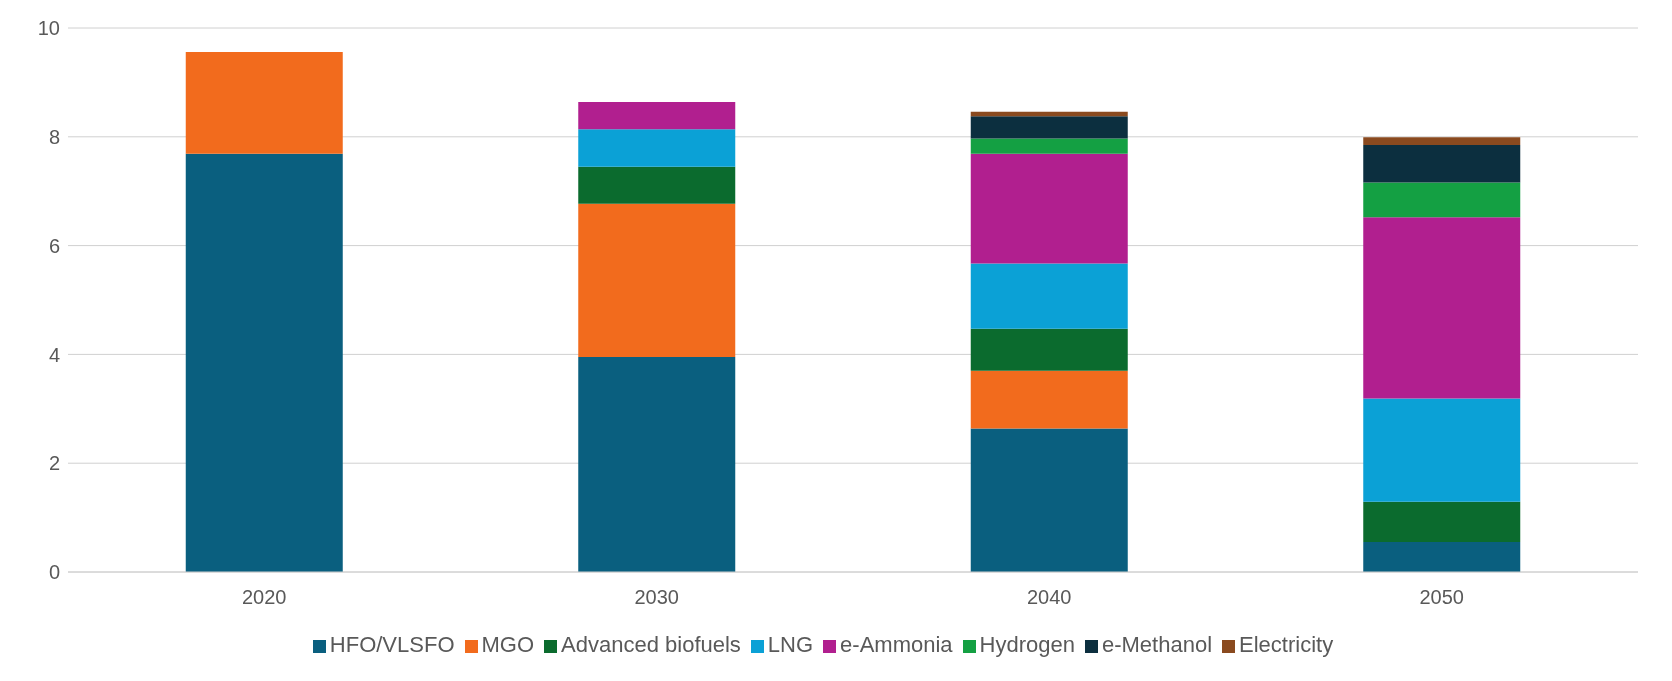 This screenshot has height=681, width=1672. What do you see at coordinates (651, 644) in the screenshot?
I see `legend-label: Advanced biofuels` at bounding box center [651, 644].